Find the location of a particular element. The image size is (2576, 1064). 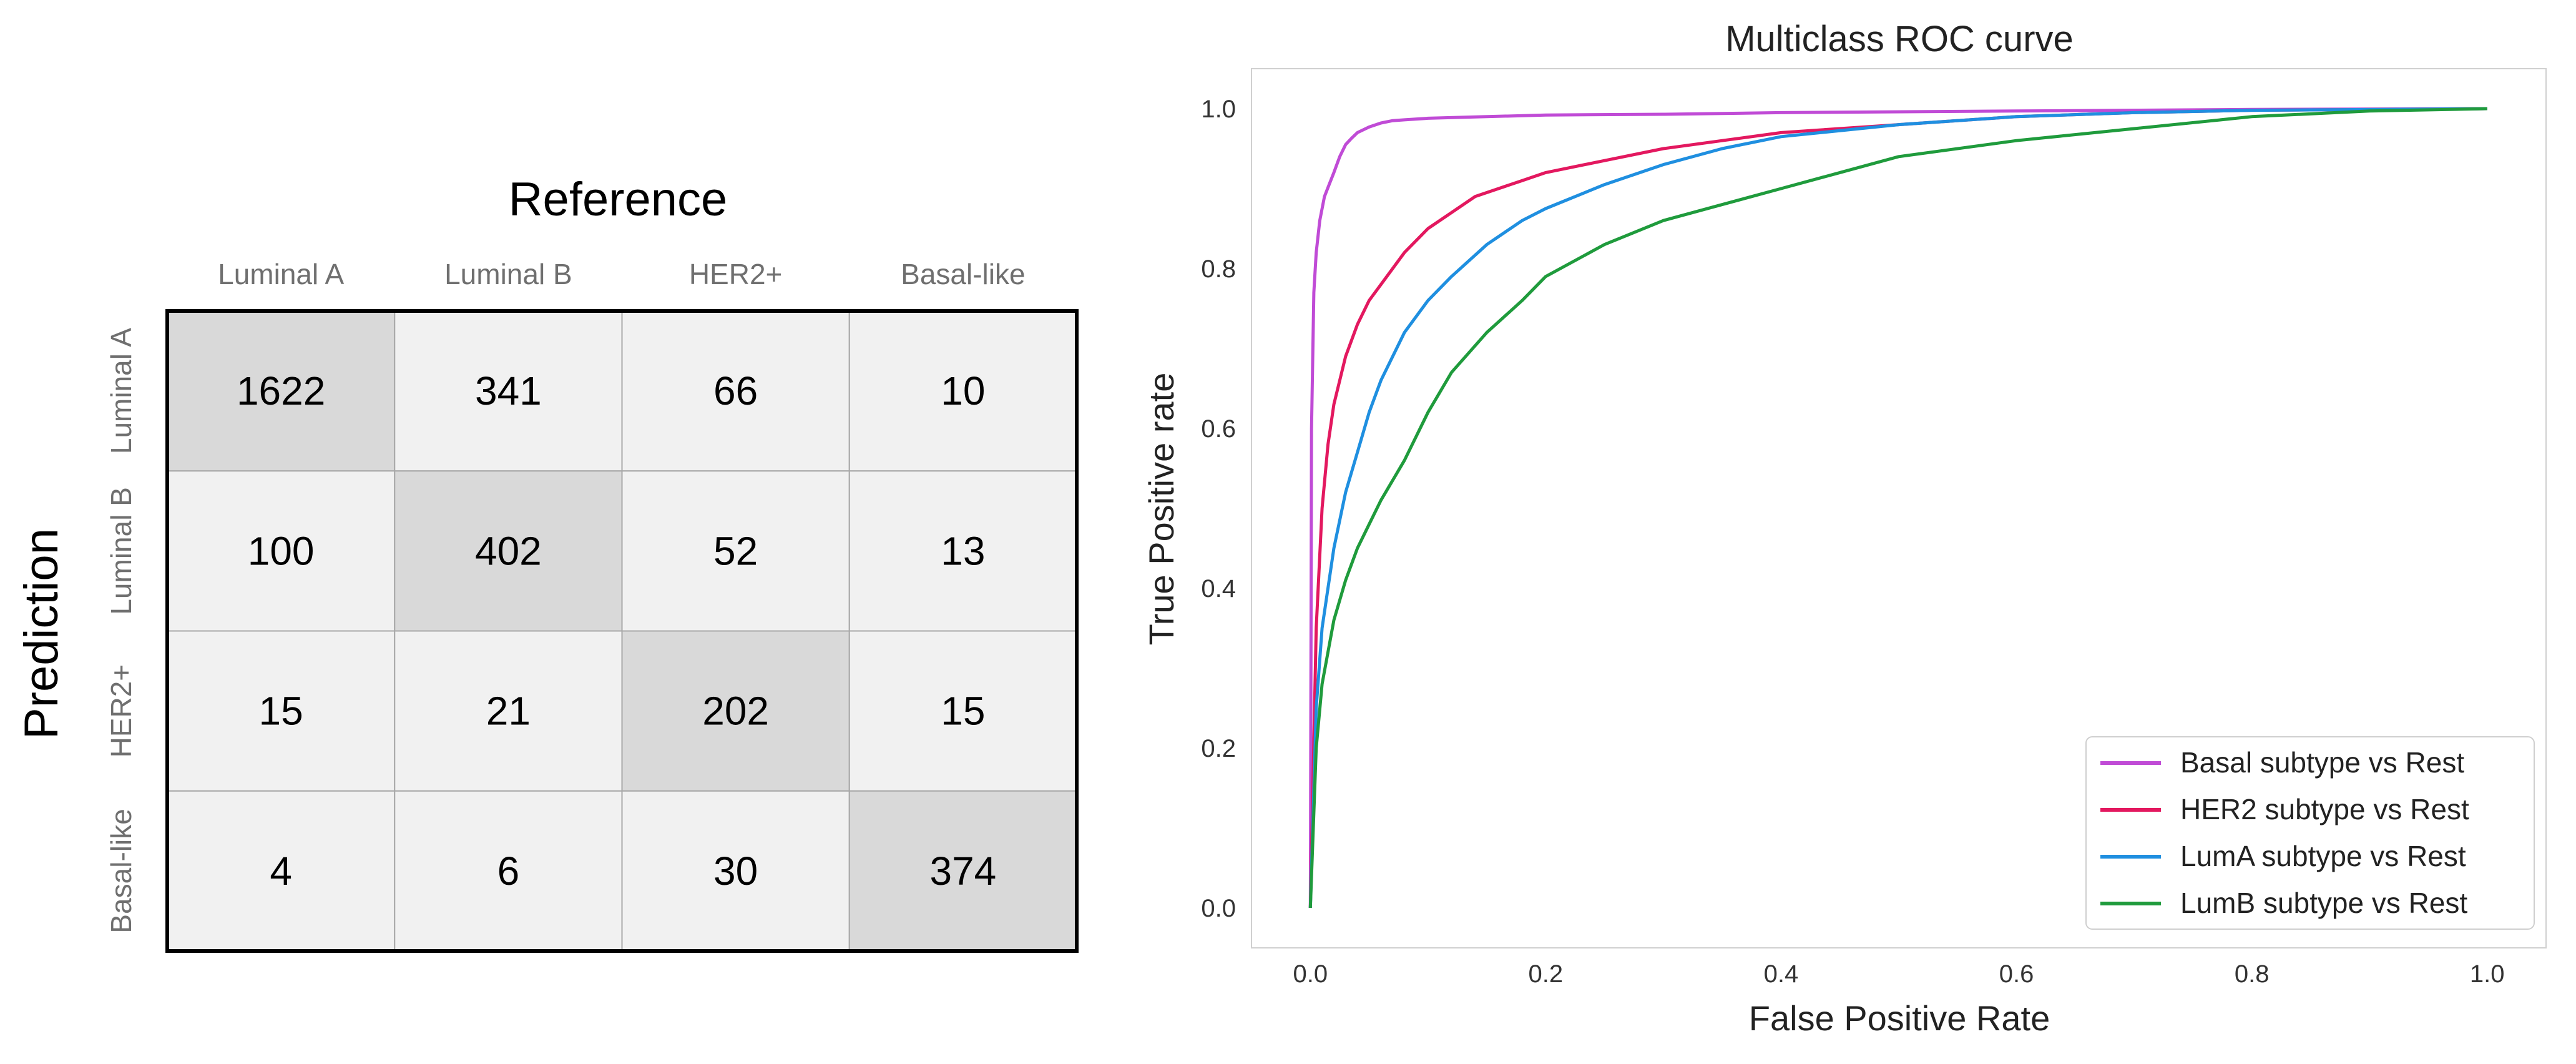

cm-cell-luminal-a-basal-like is located at coordinates (962, 391).